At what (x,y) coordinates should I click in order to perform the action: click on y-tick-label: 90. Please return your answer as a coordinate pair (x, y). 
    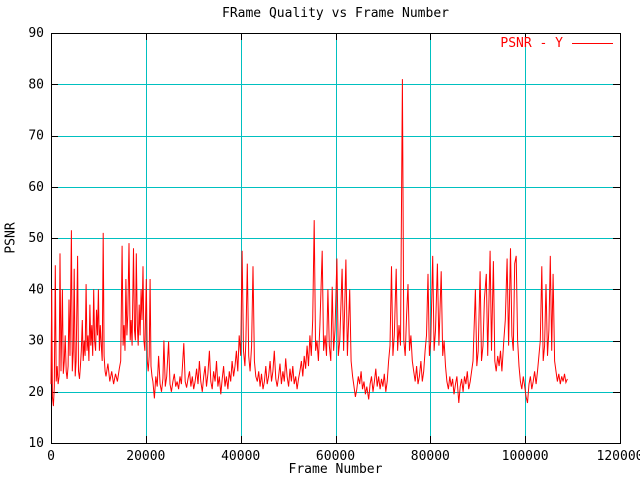
    Looking at the image, I should click on (36, 33).